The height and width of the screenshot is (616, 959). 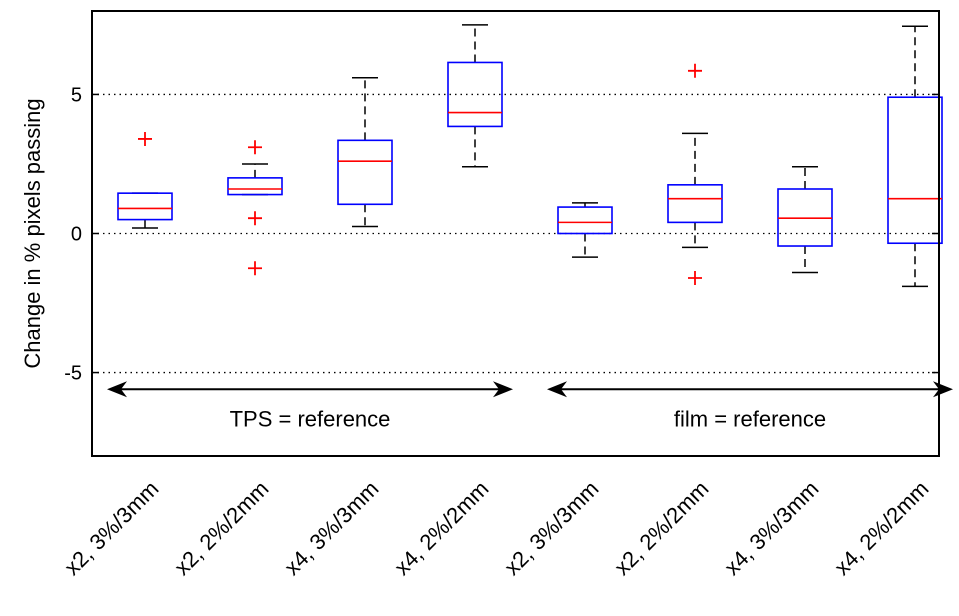 What do you see at coordinates (76, 95) in the screenshot?
I see `y-tick-label: 5` at bounding box center [76, 95].